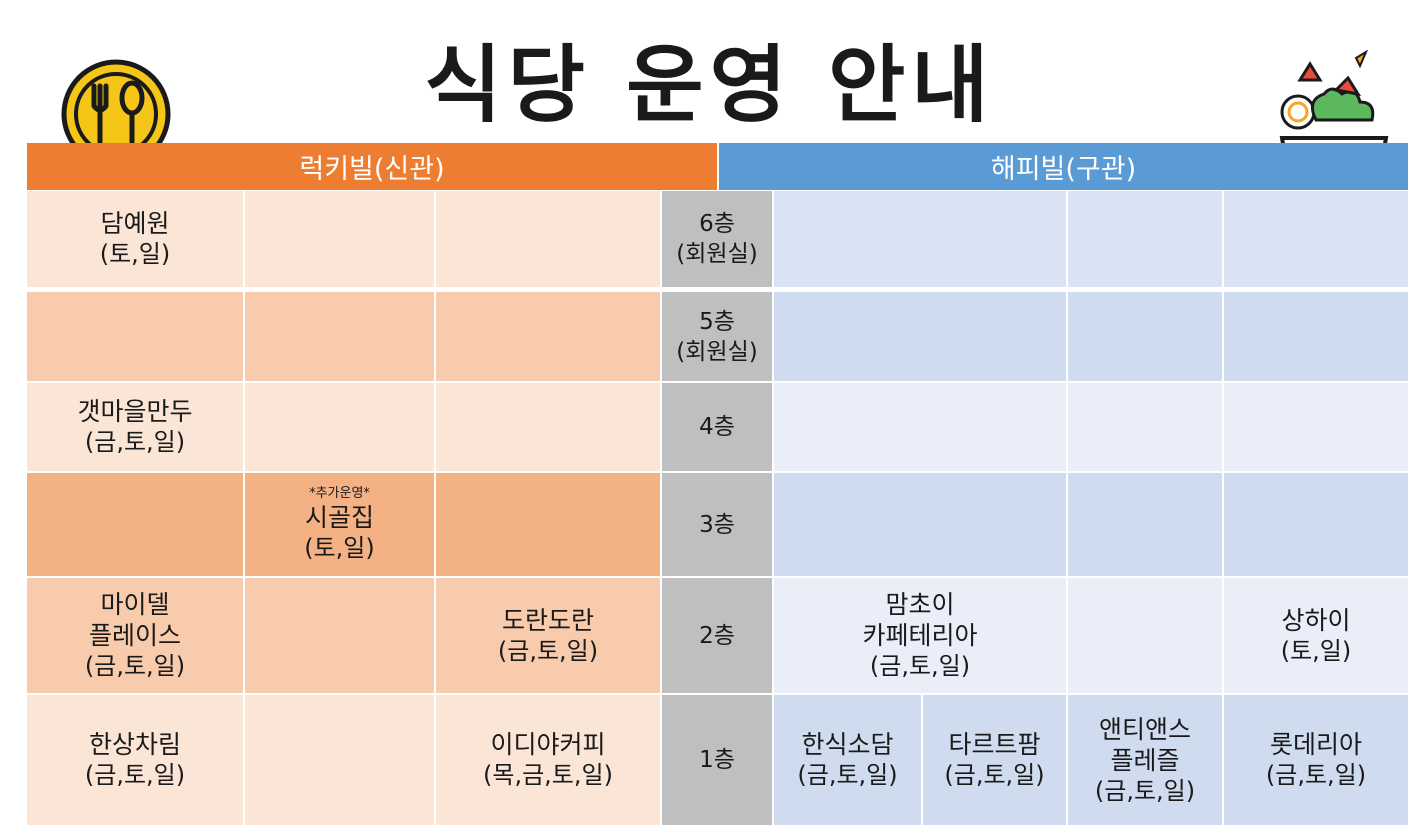  I want to click on cell-1f-right-c: 앤티앤스 플레즐 (금,토,일), so click(1145, 760).